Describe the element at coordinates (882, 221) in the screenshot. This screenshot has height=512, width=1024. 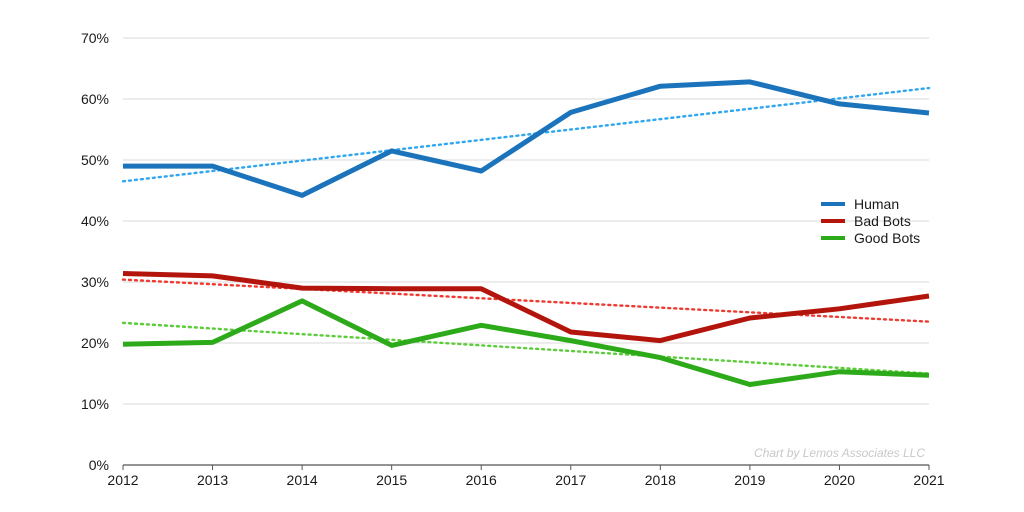
I see `legend-label: Bad Bots` at that location.